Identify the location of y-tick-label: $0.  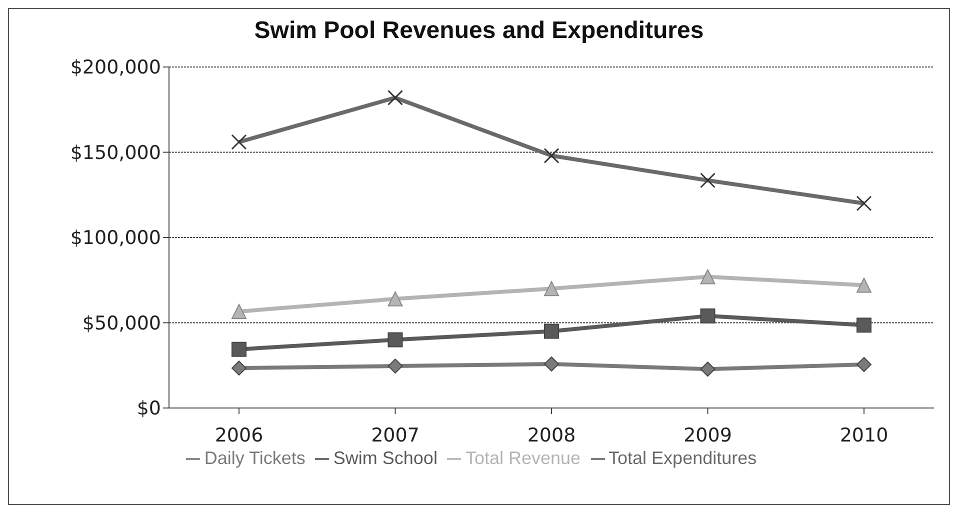
(148, 409).